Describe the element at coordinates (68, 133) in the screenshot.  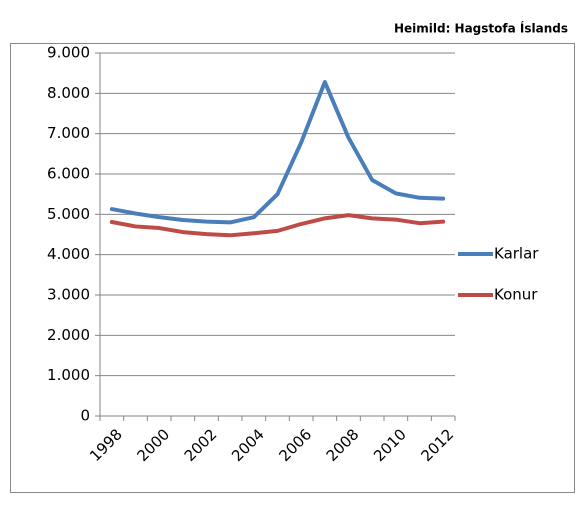
I see `y-tick-label: 7.000` at that location.